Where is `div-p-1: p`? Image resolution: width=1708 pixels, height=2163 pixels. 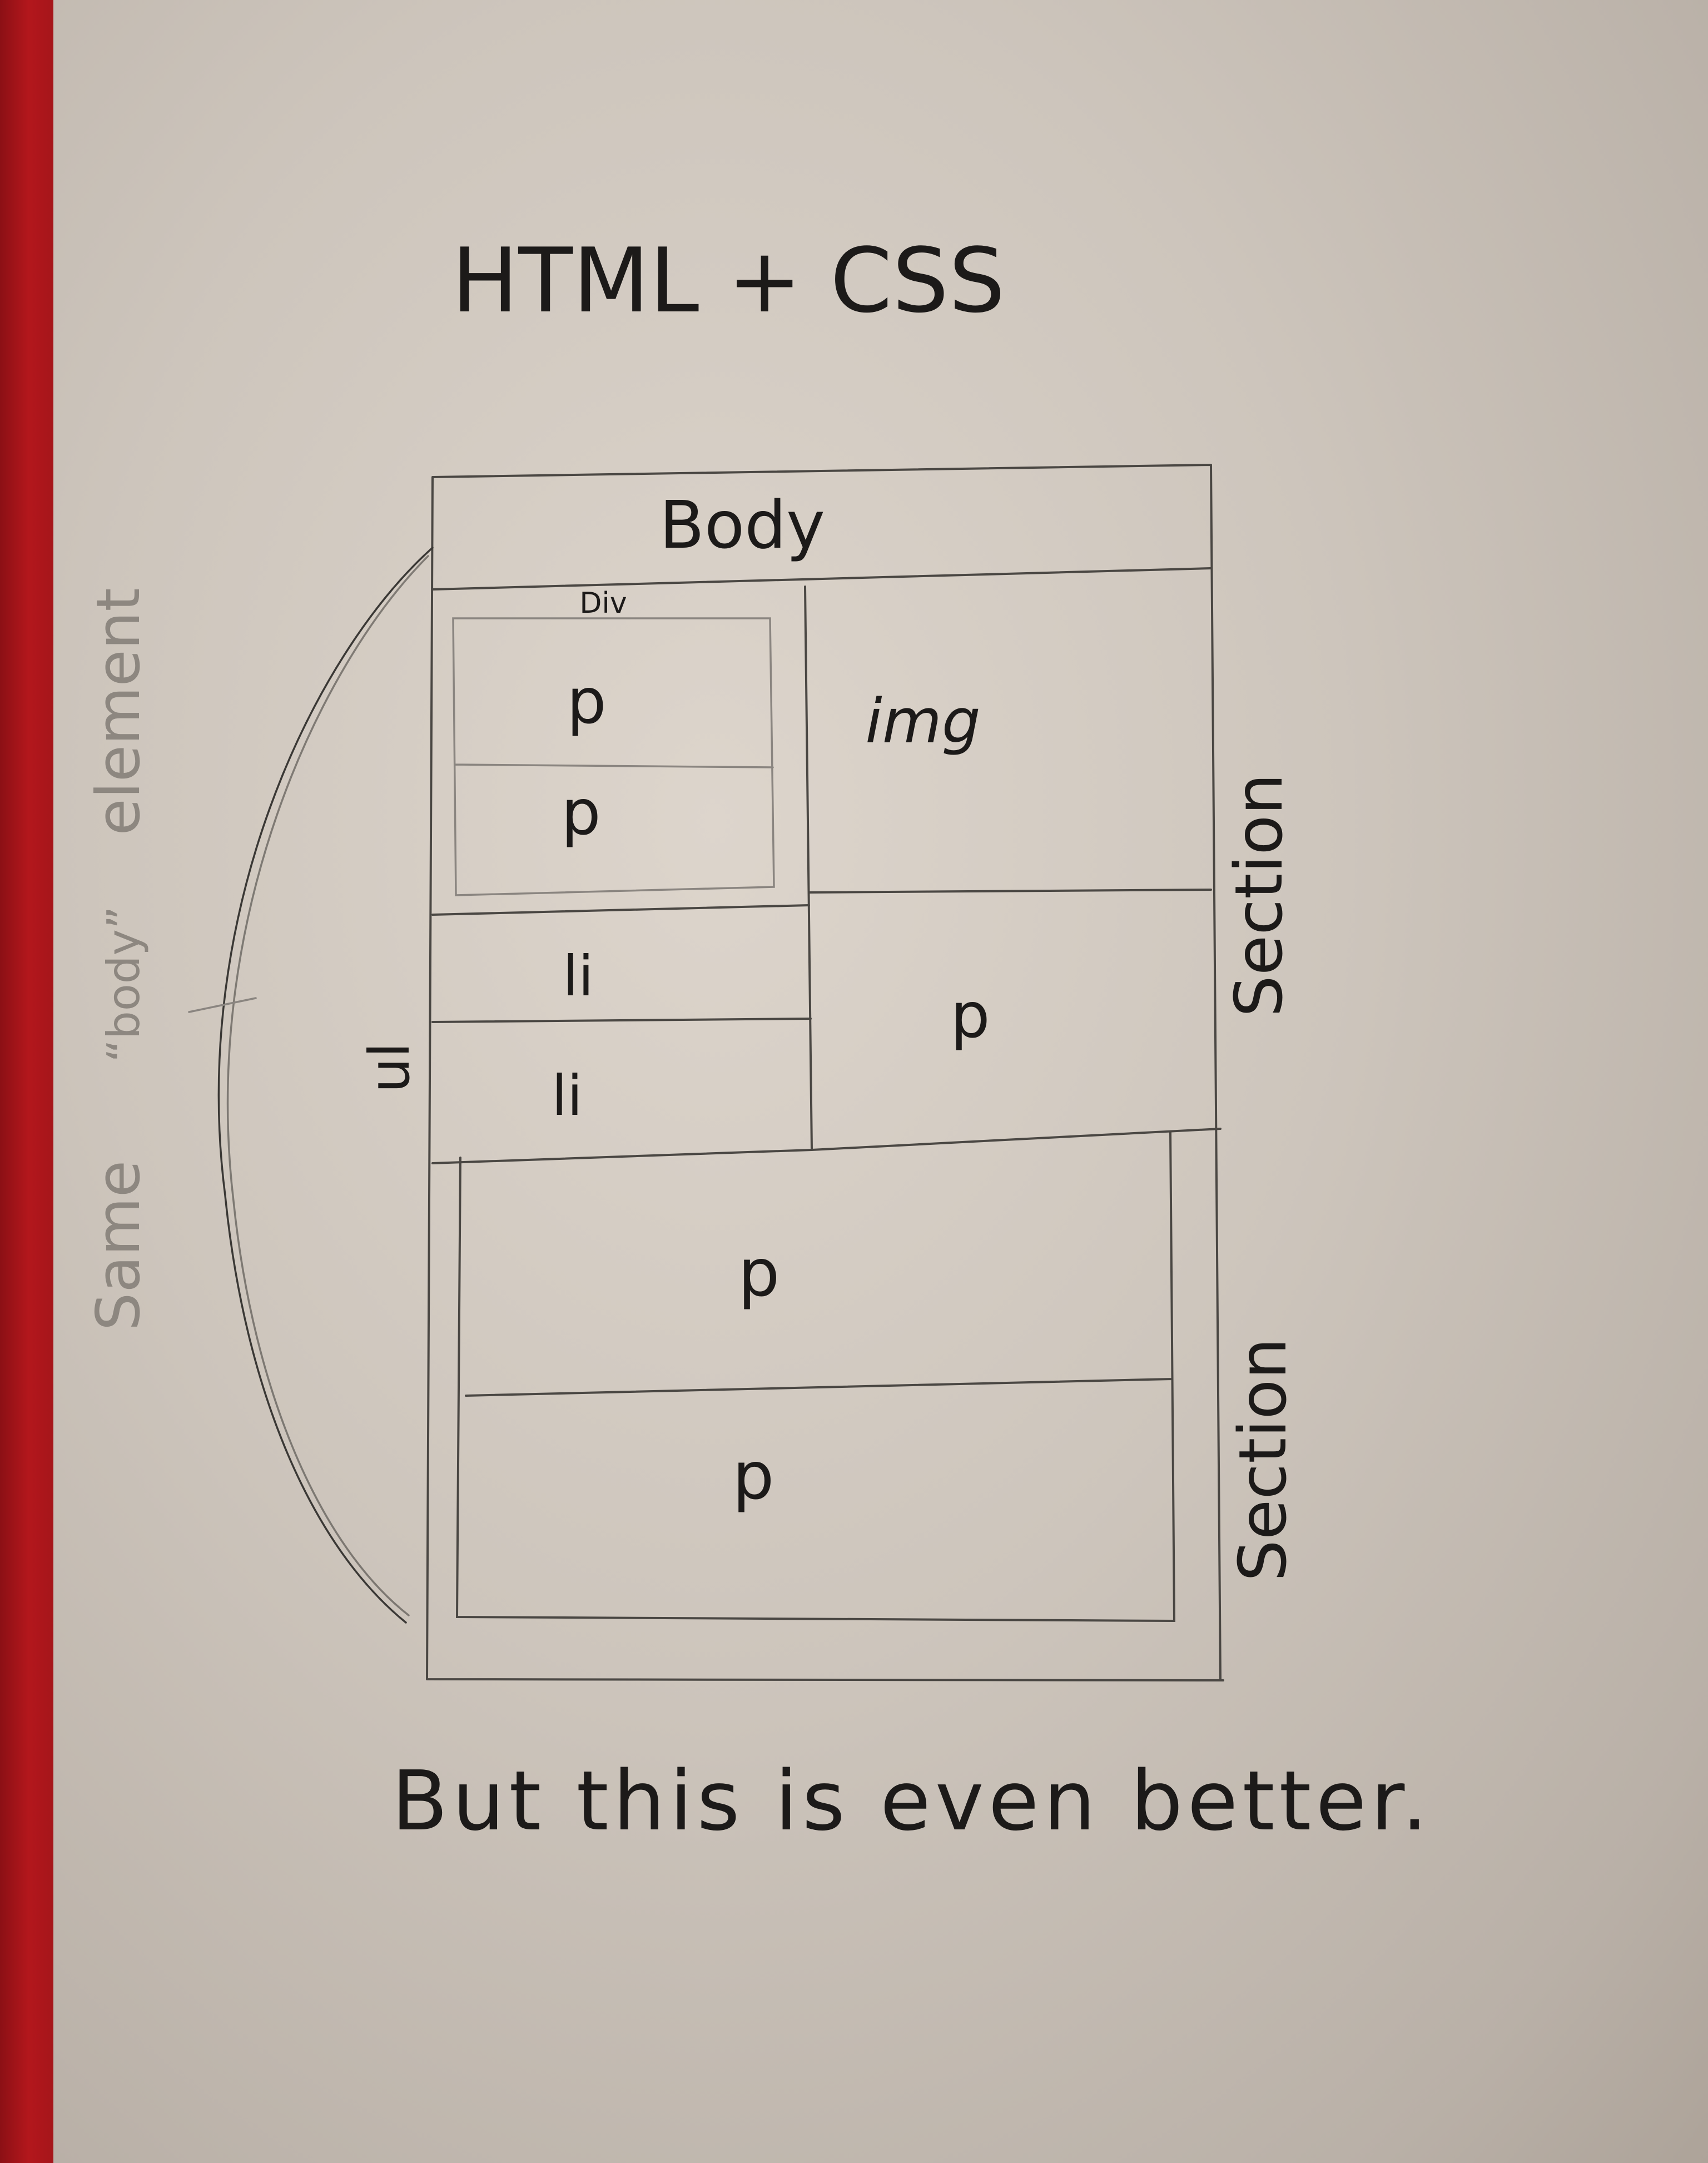
div-p-1: p is located at coordinates (586, 702).